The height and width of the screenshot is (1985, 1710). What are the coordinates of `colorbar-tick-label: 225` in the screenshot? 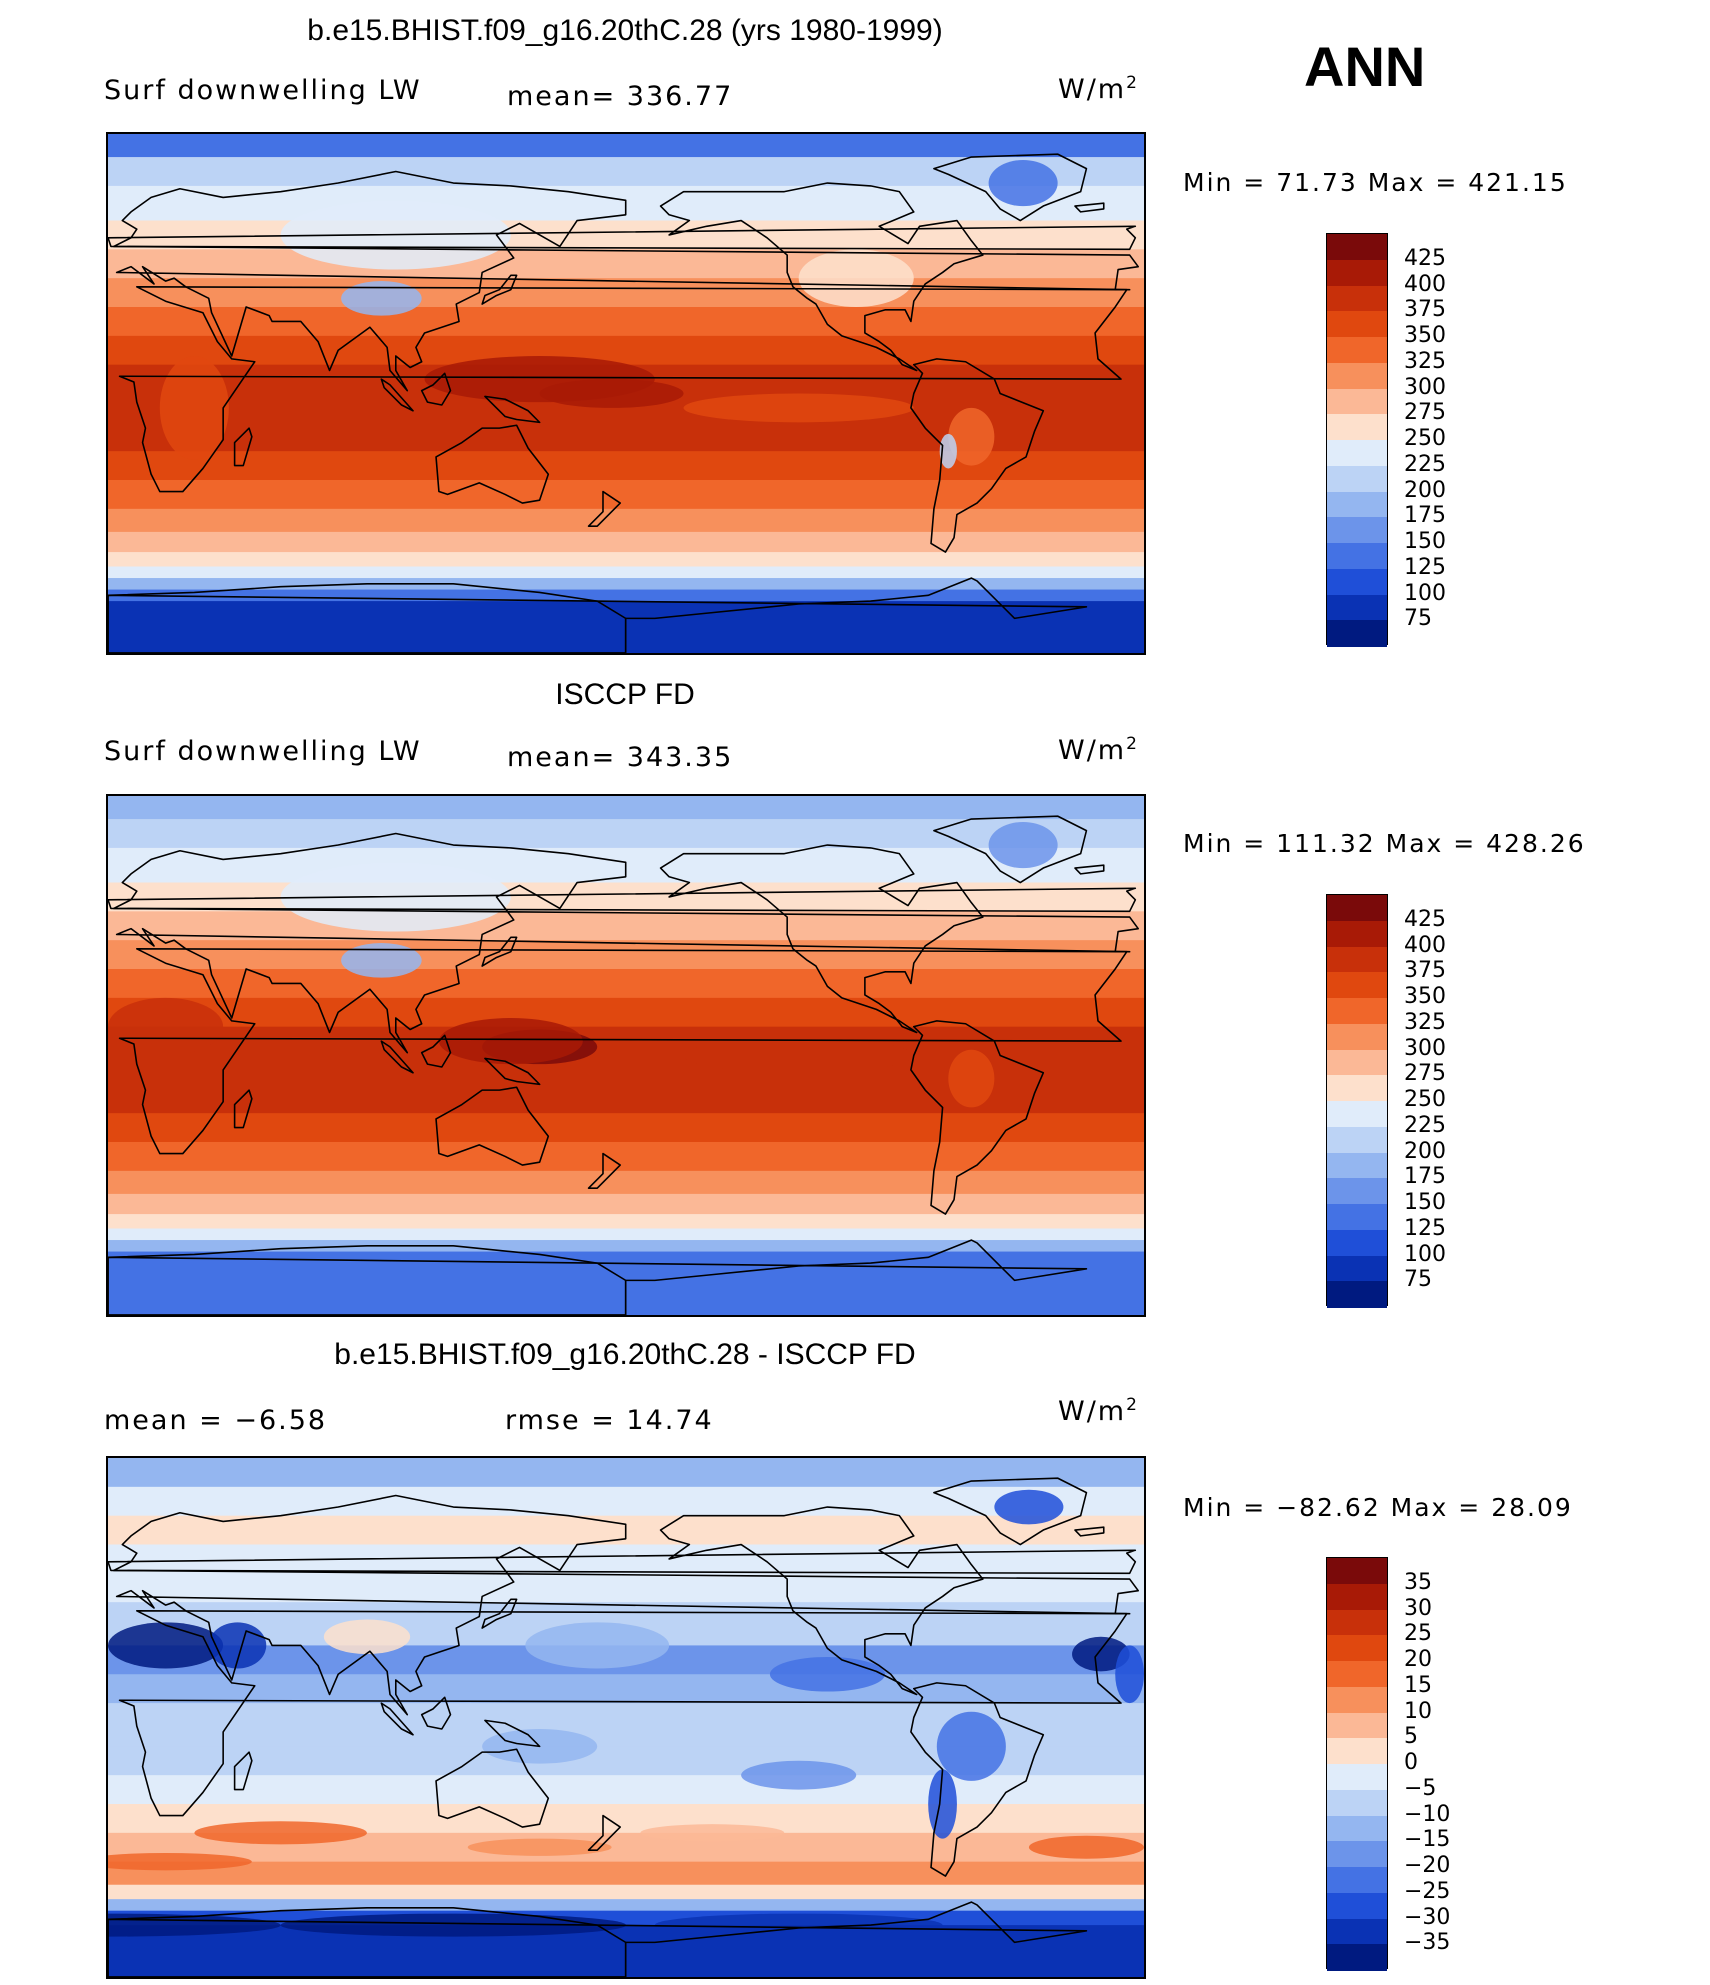 It's located at (1425, 1125).